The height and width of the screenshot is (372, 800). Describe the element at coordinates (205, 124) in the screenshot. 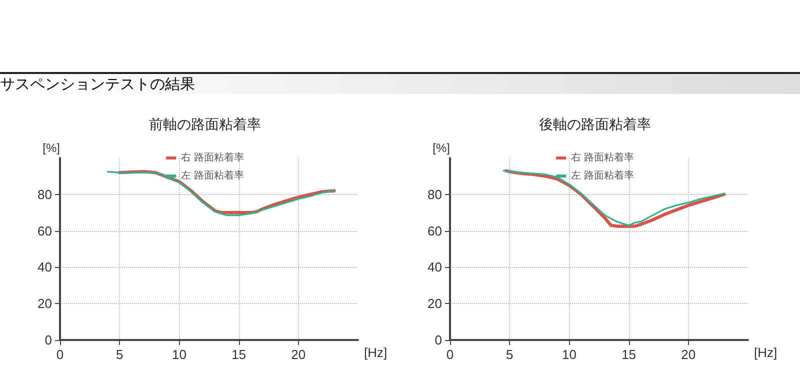

I see `chart-title: 前軸の路面粘着率` at that location.